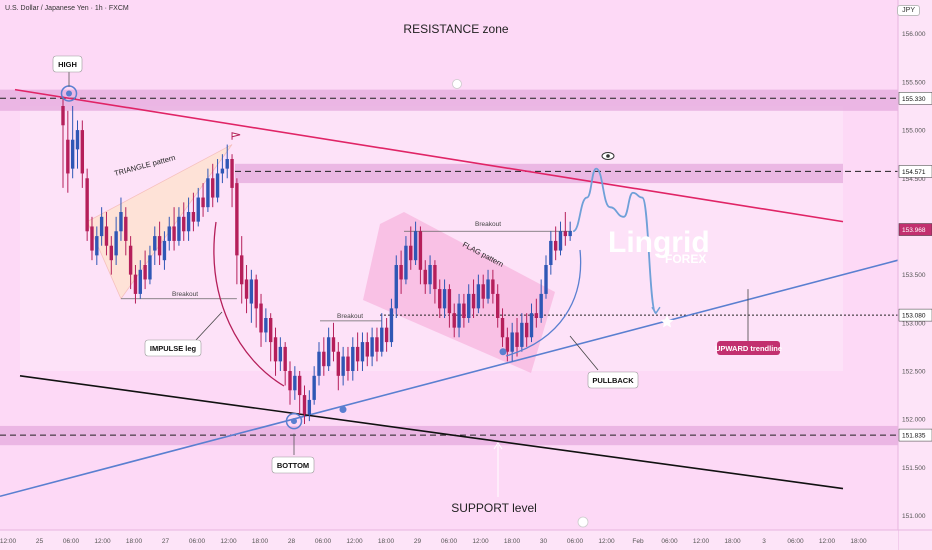  What do you see at coordinates (914, 99) in the screenshot?
I see `price-level-tag-text: 155.330` at bounding box center [914, 99].